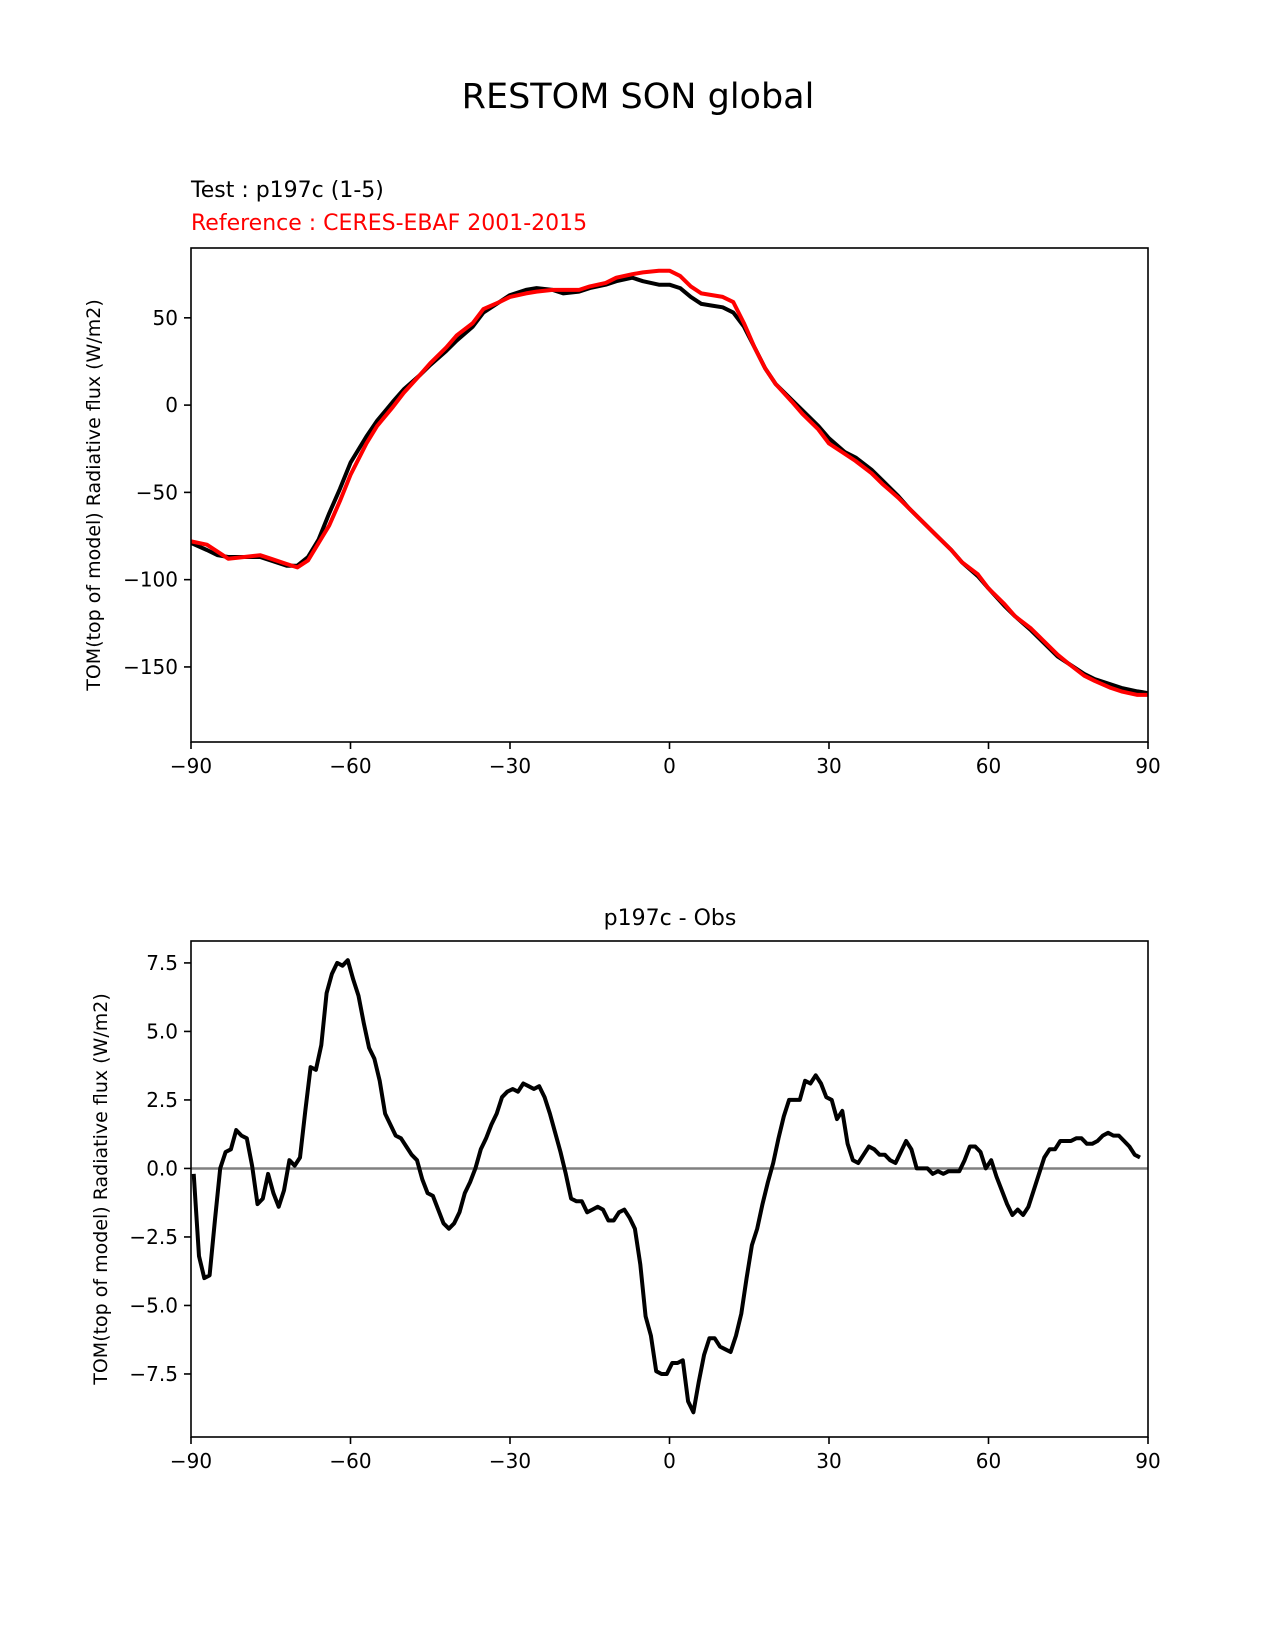 The height and width of the screenshot is (1650, 1275). What do you see at coordinates (670, 918) in the screenshot?
I see `difference-panel-title: p197c - Obs` at bounding box center [670, 918].